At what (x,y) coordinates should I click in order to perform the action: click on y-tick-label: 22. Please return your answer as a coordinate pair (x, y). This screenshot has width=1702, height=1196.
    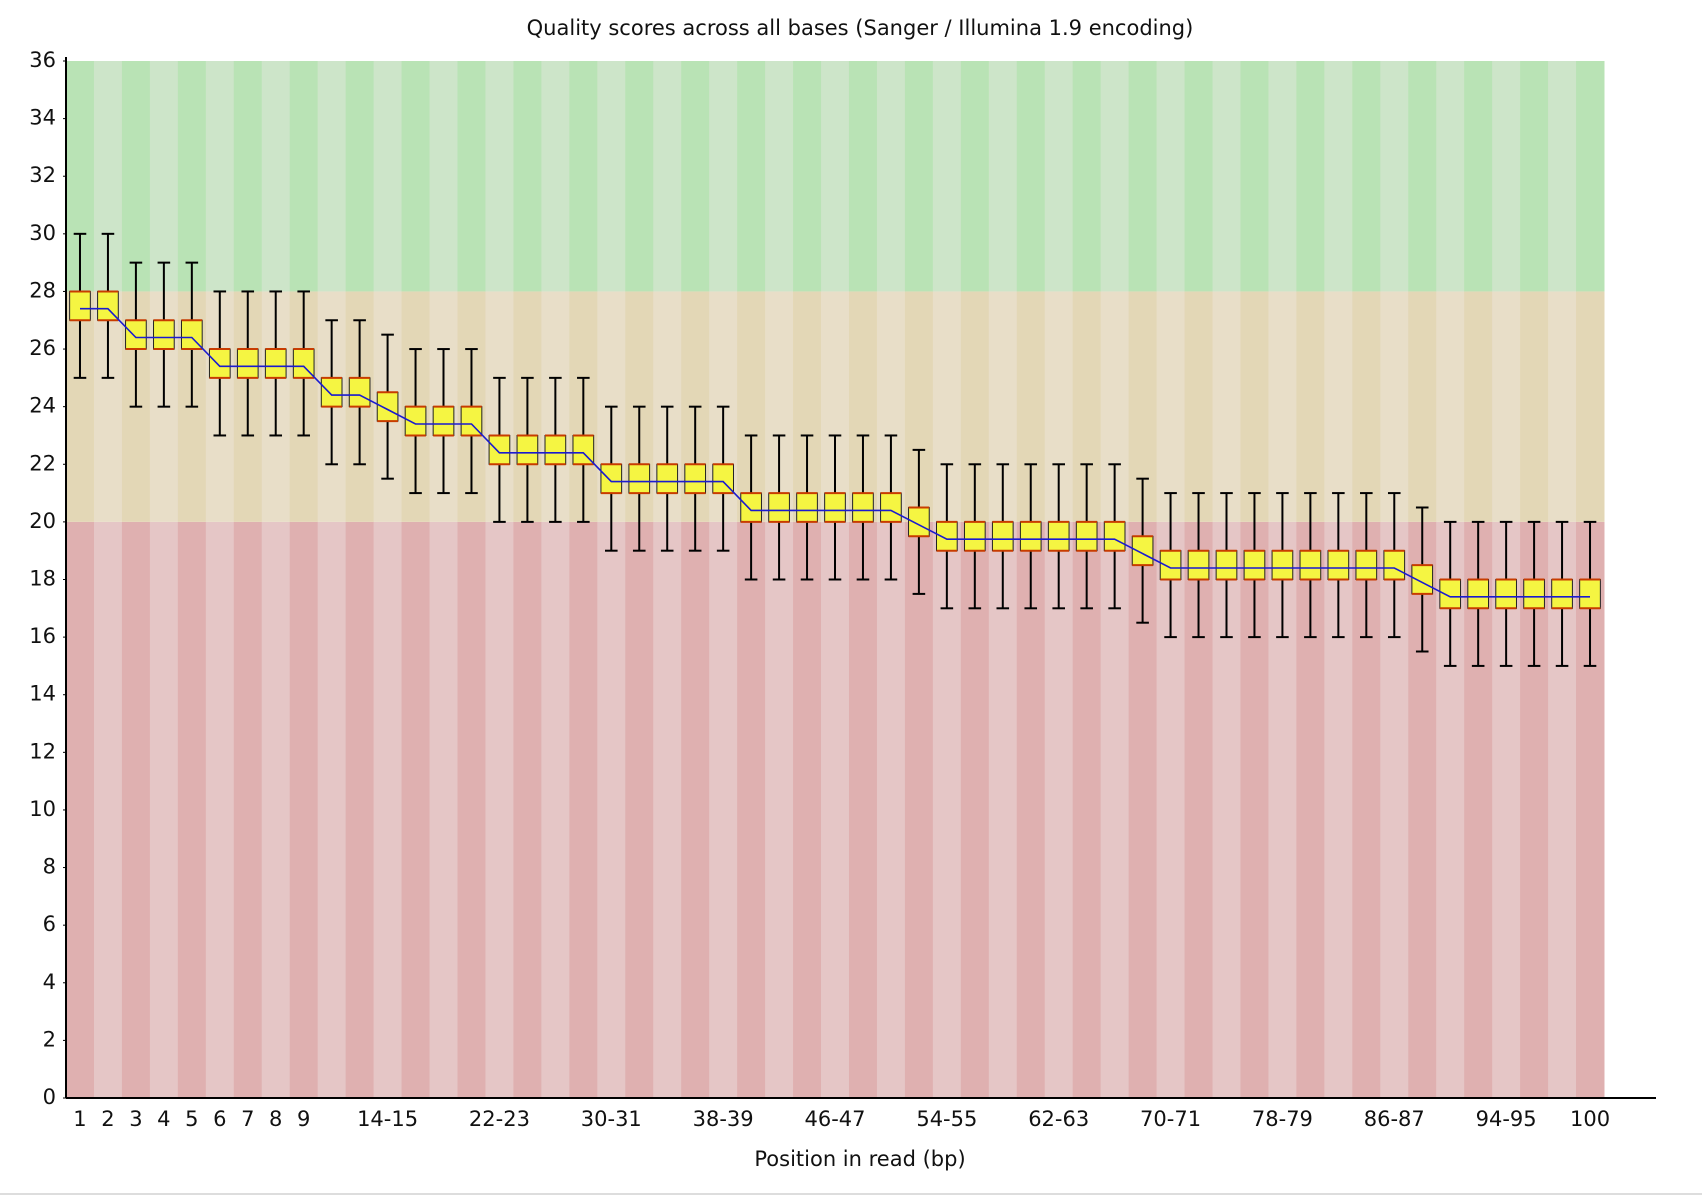
    Looking at the image, I should click on (42, 463).